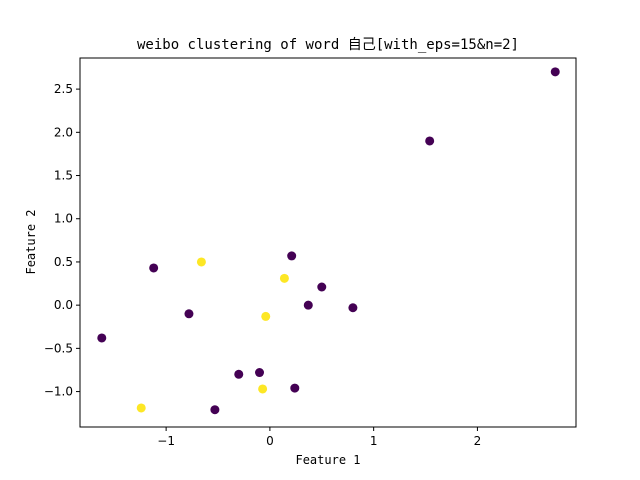 Image resolution: width=640 pixels, height=480 pixels. I want to click on y-axis: −1.0 −0.5 0.0 0.5 1.0 1.5 2.0 2.5, so click(62, 240).